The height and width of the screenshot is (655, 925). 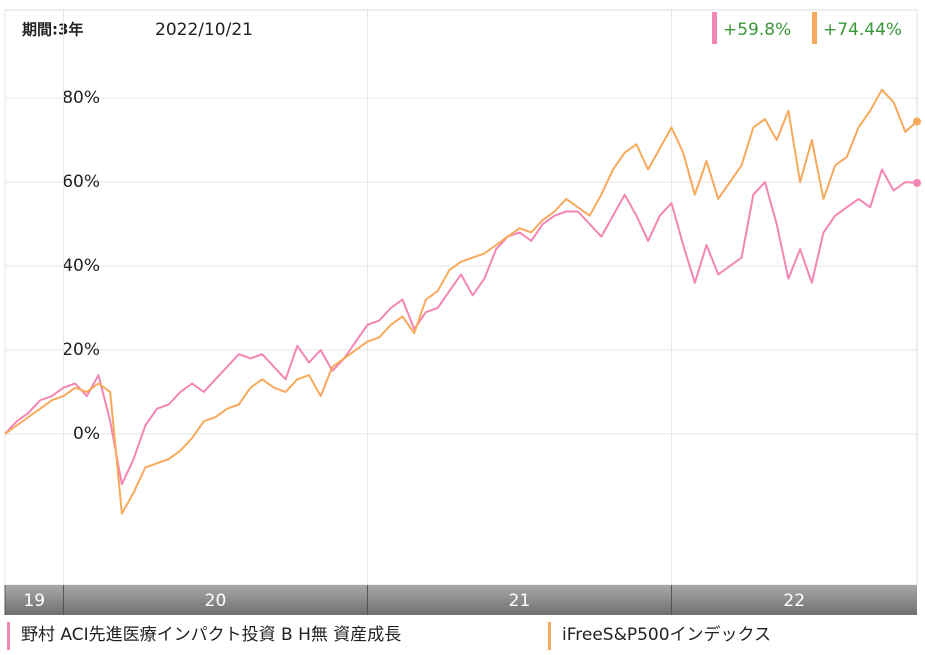 I want to click on legend-label: iFreeS&P500インデックス, so click(x=666, y=634).